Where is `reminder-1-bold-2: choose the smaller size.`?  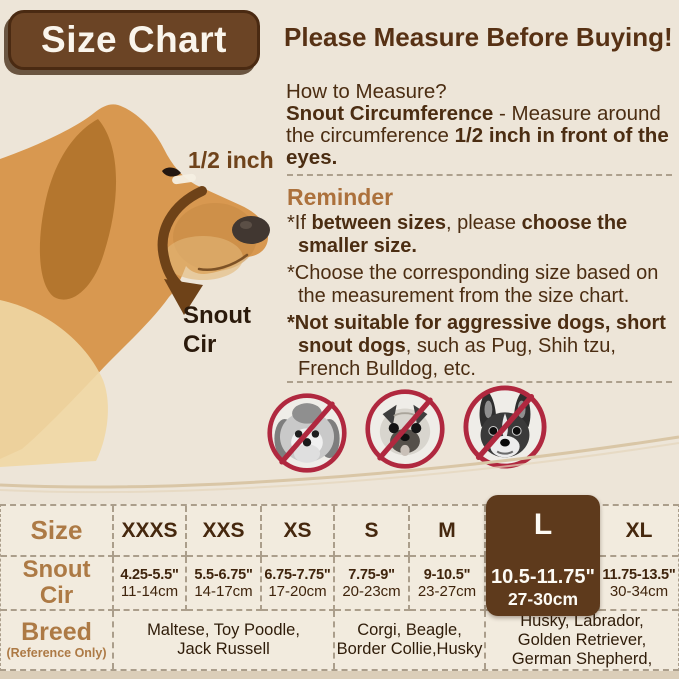
reminder-1-bold-2: choose the smaller size. is located at coordinates (463, 234).